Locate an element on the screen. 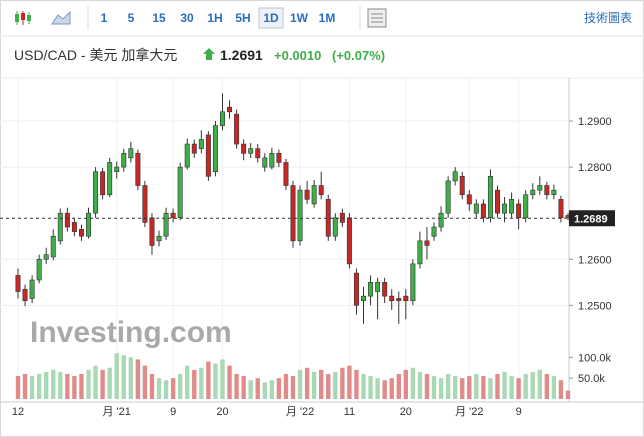 This screenshot has width=644, height=437. price: 1.2691 is located at coordinates (241, 55).